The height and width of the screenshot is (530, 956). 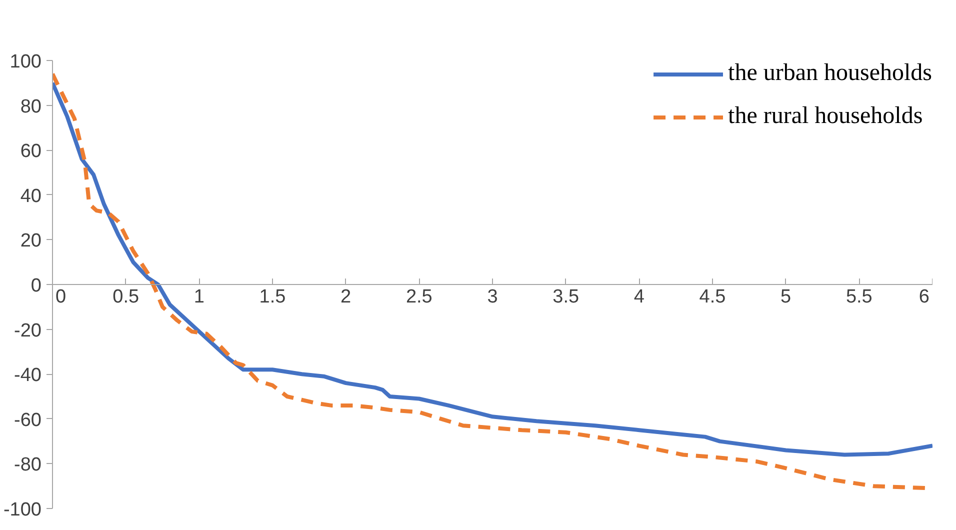 What do you see at coordinates (272, 297) in the screenshot?
I see `x-tick-label: 1.5` at bounding box center [272, 297].